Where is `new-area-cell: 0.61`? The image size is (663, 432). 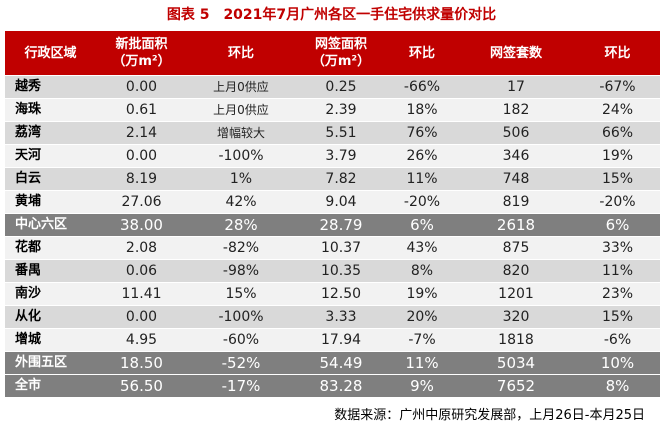 new-area-cell: 0.61 is located at coordinates (141, 110).